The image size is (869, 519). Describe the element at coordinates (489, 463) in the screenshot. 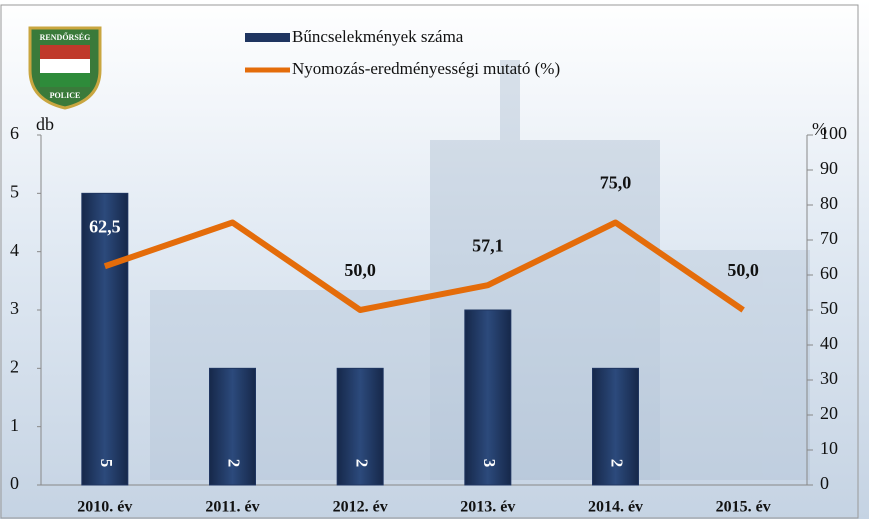

I see `bar-label: 3` at that location.